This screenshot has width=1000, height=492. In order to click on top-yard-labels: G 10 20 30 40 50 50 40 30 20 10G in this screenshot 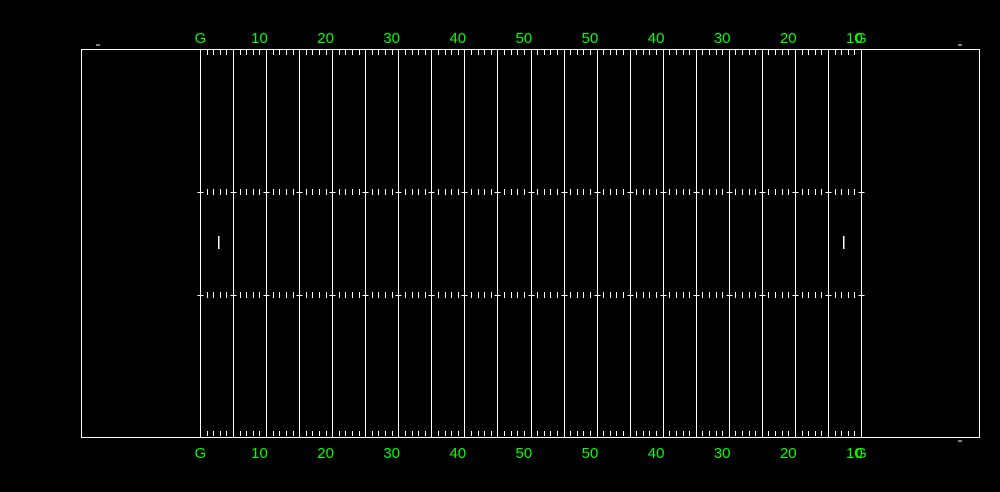, I will do `click(531, 38)`.